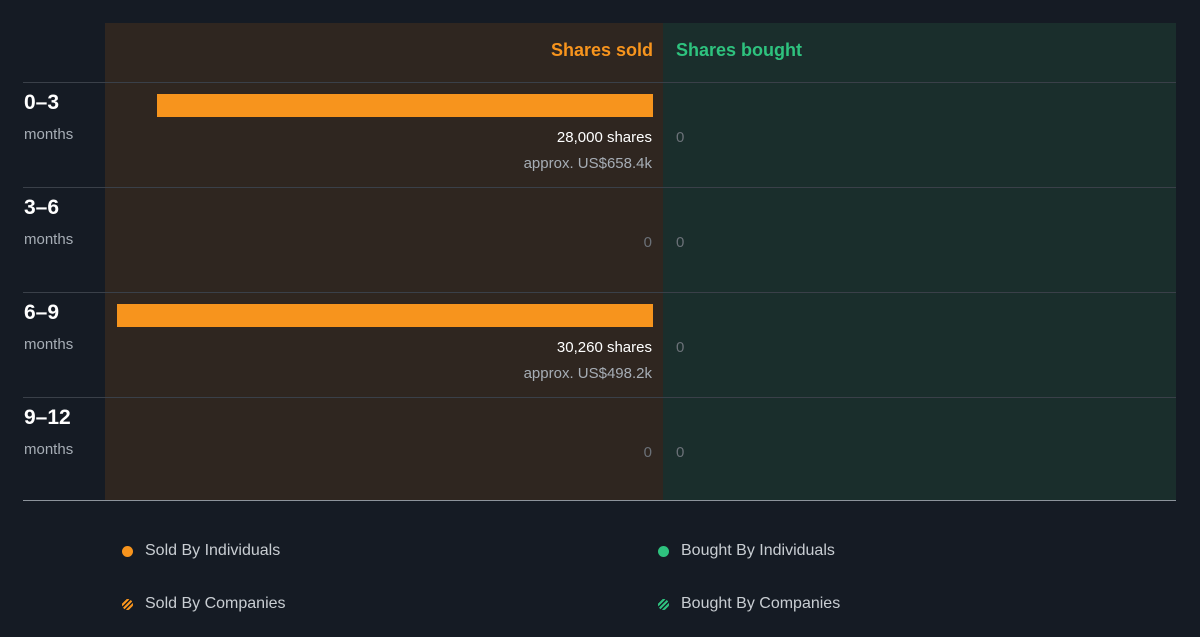 This screenshot has height=637, width=1200. I want to click on legend-item-sold-individuals: Sold By Individuals, so click(201, 551).